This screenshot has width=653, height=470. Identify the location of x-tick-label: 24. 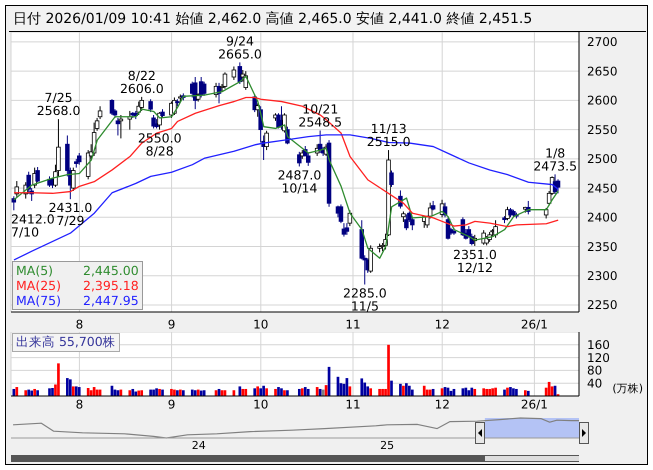
(199, 445).